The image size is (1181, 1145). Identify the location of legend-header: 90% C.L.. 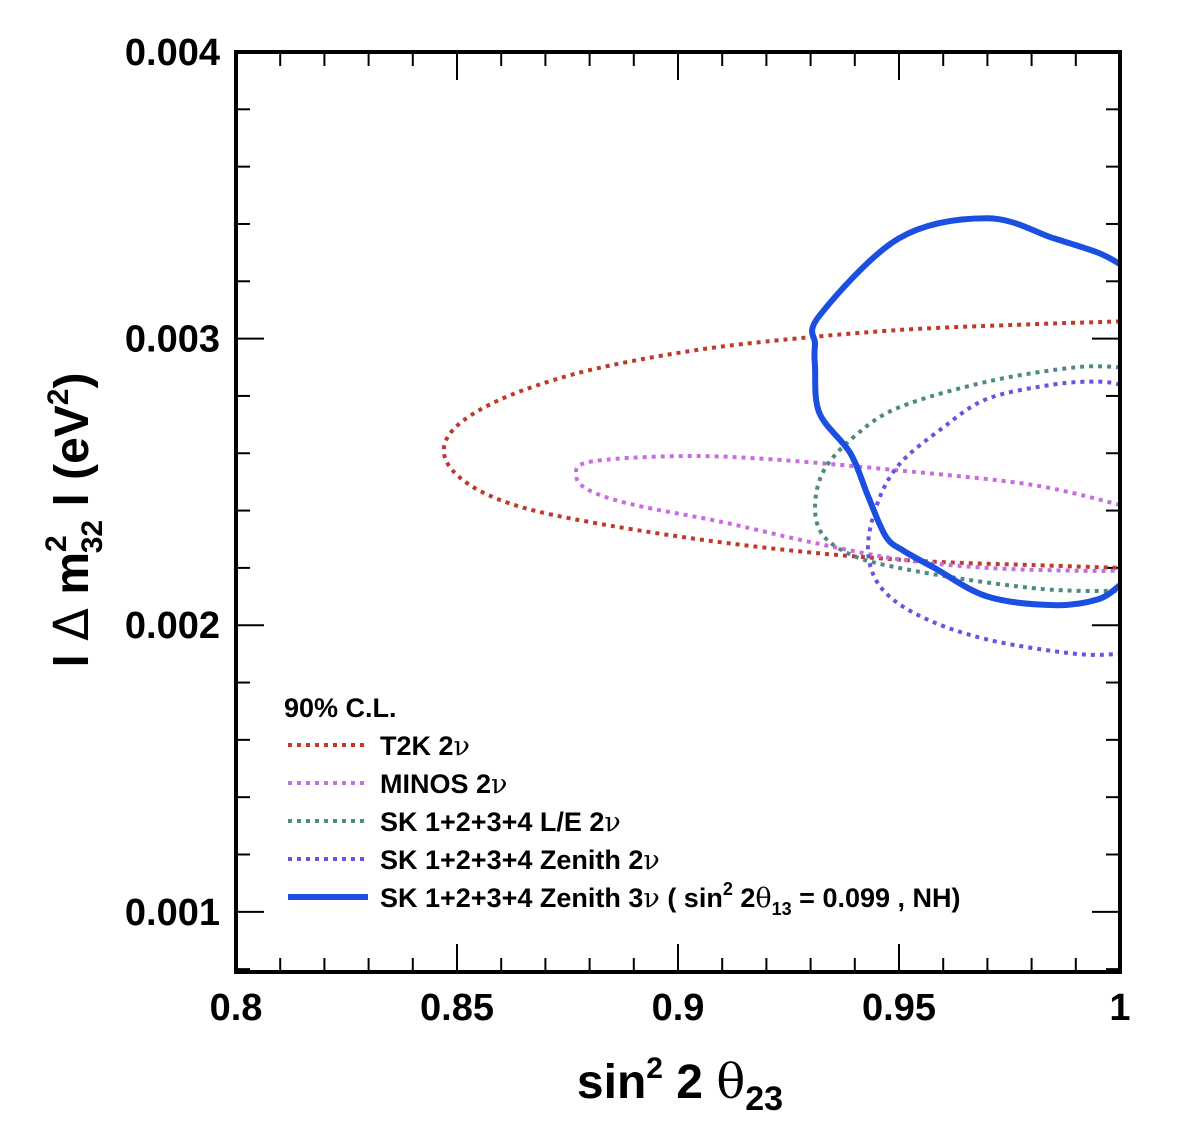
(340, 708).